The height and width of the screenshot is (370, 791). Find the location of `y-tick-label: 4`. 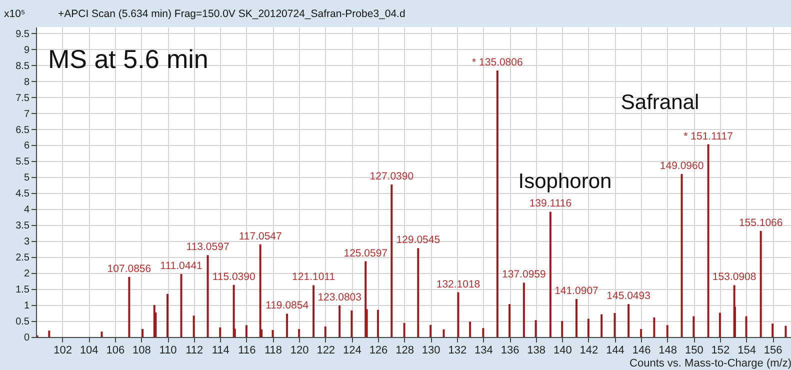

y-tick-label: 4 is located at coordinates (27, 210).